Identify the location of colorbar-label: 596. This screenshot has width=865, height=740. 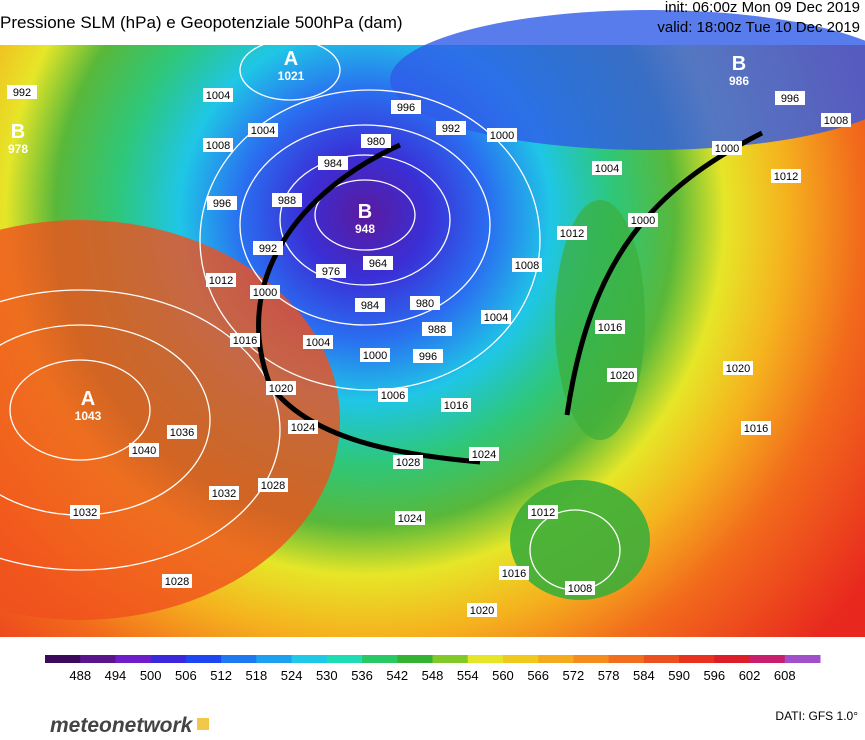
(714, 675).